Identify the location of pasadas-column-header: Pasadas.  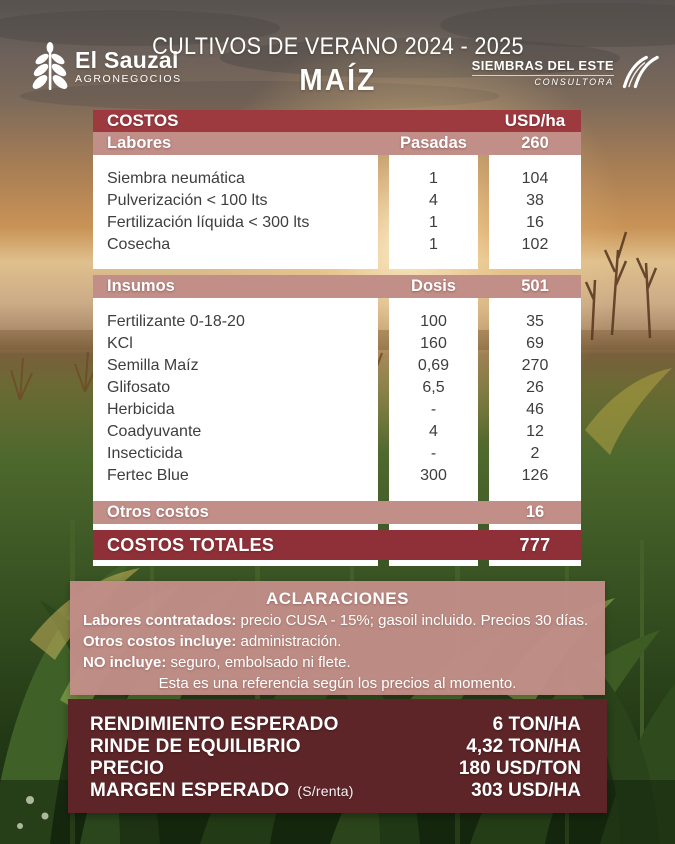
(433, 143).